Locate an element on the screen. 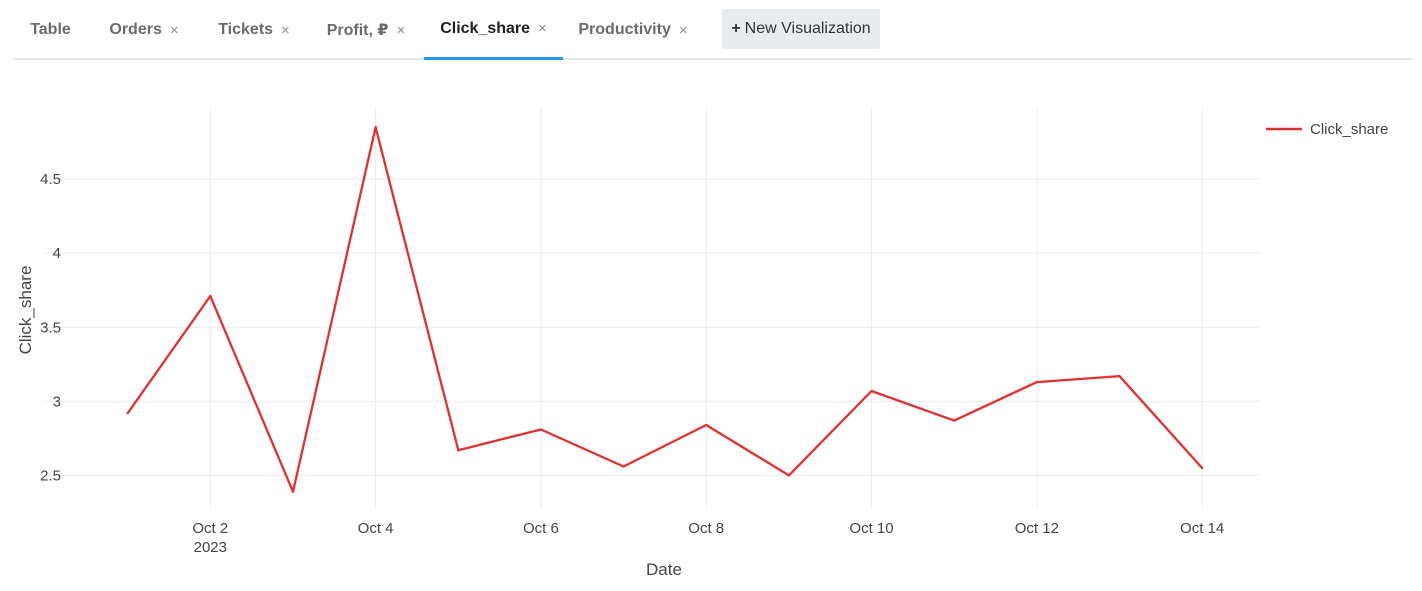  x-tick-label: Oct 12 is located at coordinates (1037, 528).